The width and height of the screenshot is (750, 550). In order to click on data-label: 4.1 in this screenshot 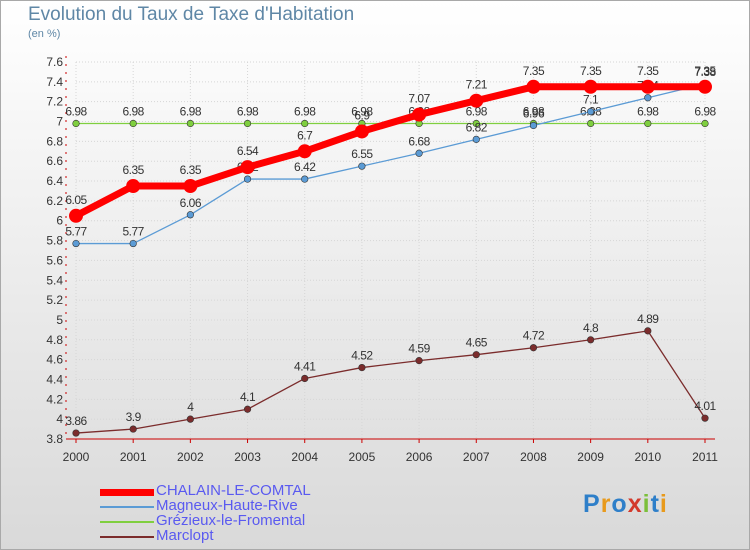, I will do `click(248, 397)`.